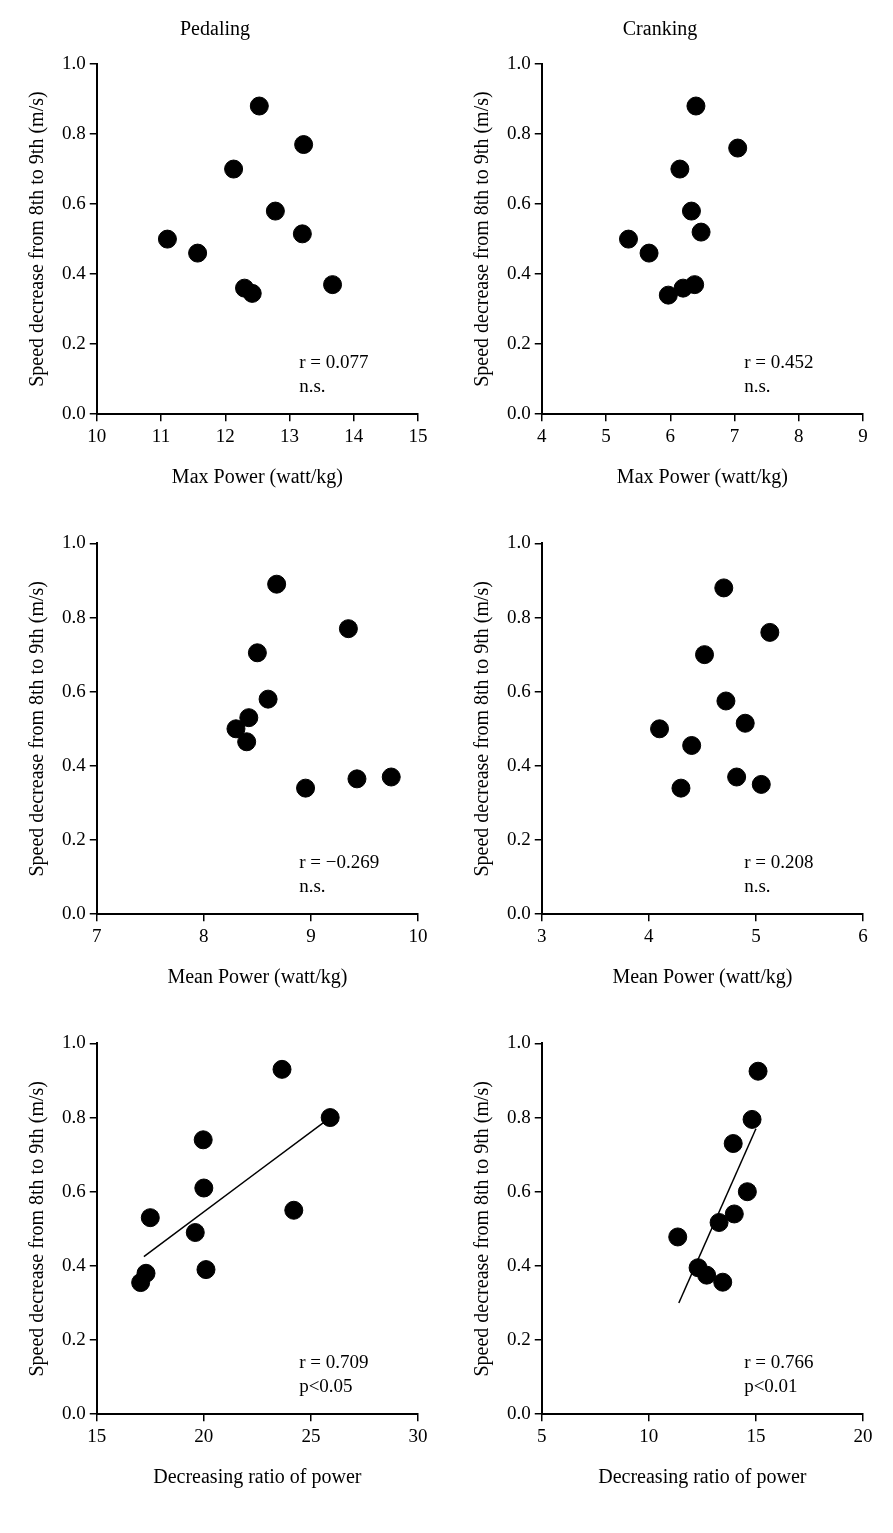 This screenshot has width=893, height=1533. Describe the element at coordinates (863, 435) in the screenshot. I see `x-tick-label: 9` at that location.